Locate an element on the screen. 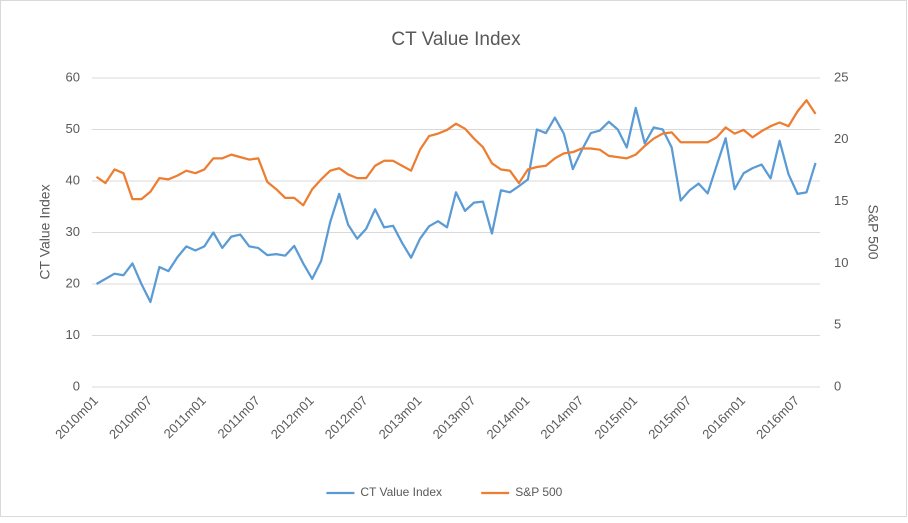 Image resolution: width=908 pixels, height=523 pixels. legend-label: CT Value Index is located at coordinates (401, 492).